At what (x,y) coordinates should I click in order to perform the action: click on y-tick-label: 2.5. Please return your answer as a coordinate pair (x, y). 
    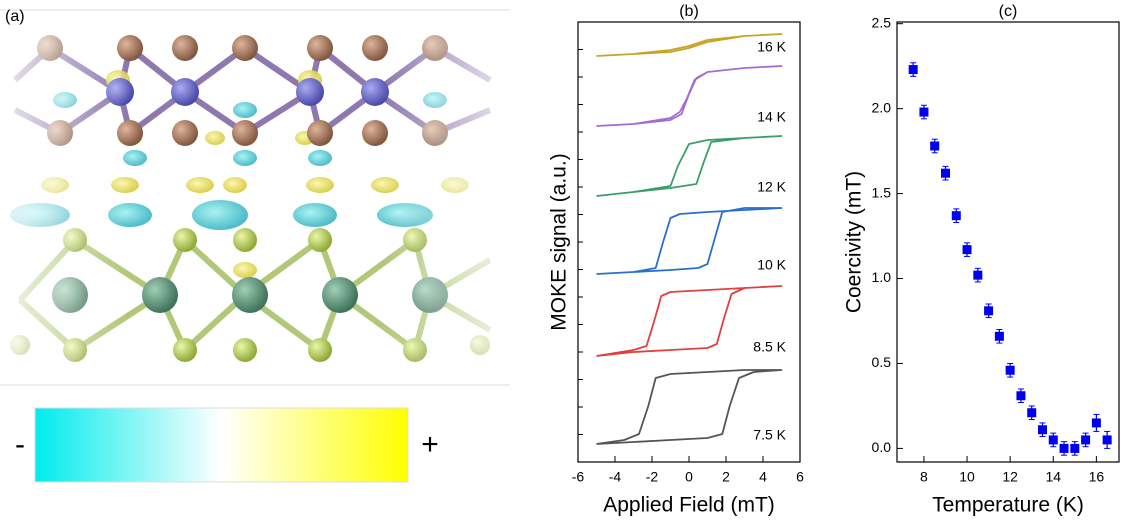
    Looking at the image, I should click on (882, 22).